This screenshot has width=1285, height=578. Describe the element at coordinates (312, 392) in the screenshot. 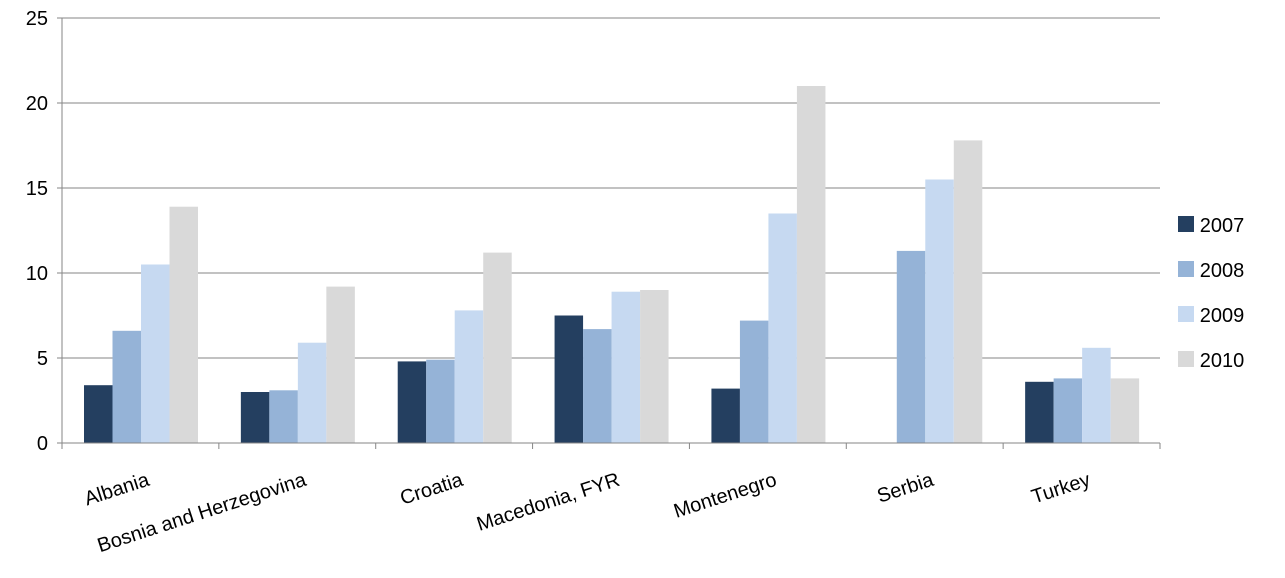

I see `bar-2009-bosnia-and-herzegovina` at that location.